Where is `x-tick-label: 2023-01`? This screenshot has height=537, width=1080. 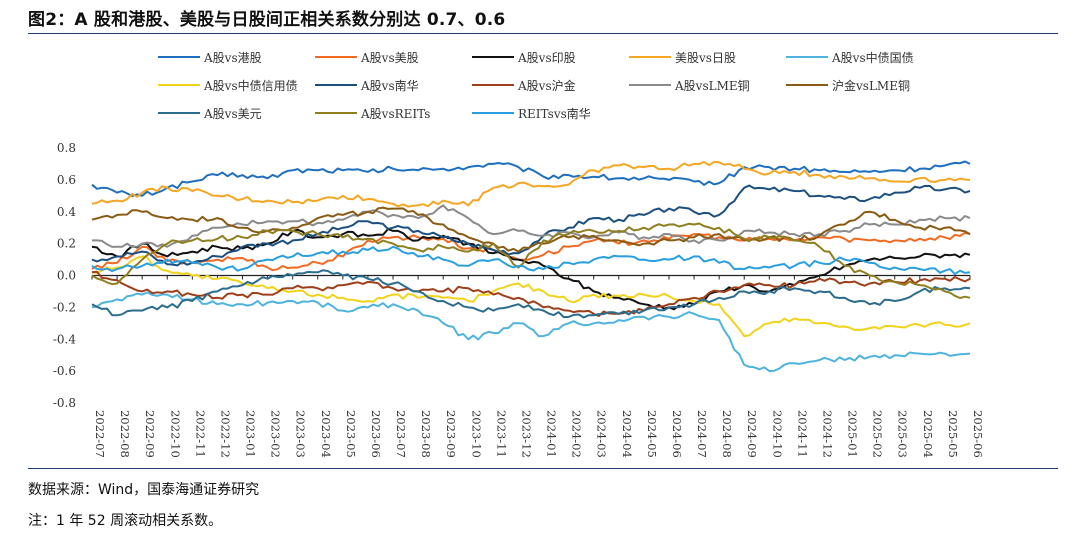 x-tick-label: 2023-01 is located at coordinates (251, 434).